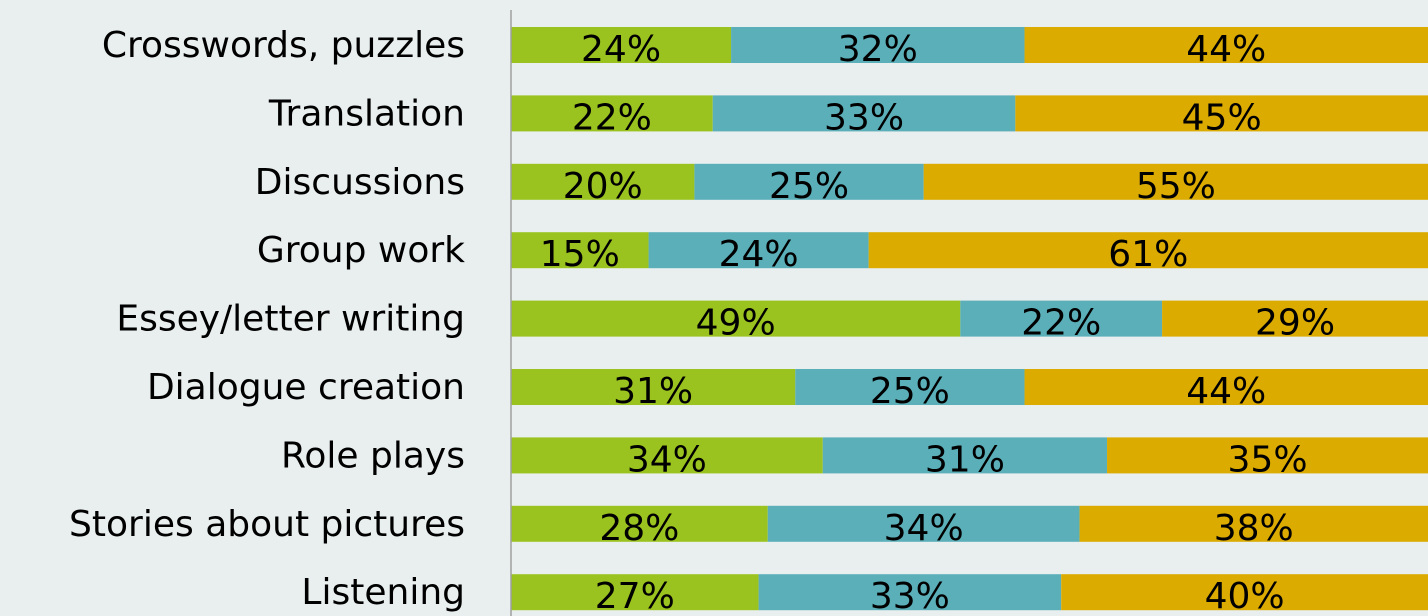 Image resolution: width=1428 pixels, height=616 pixels. What do you see at coordinates (1254, 528) in the screenshot?
I see `value-label: 38%` at bounding box center [1254, 528].